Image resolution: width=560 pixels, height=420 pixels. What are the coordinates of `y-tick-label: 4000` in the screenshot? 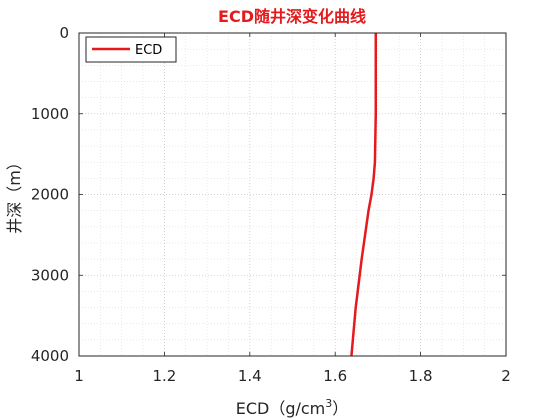 It's located at (50, 356).